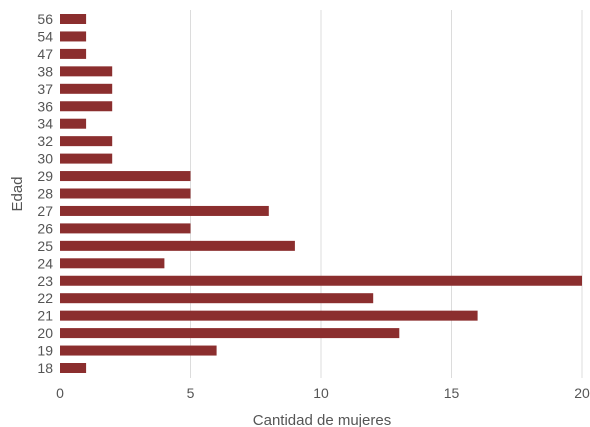 The image size is (590, 427). What do you see at coordinates (45, 36) in the screenshot?
I see `y-tick-label-54: 54` at bounding box center [45, 36].